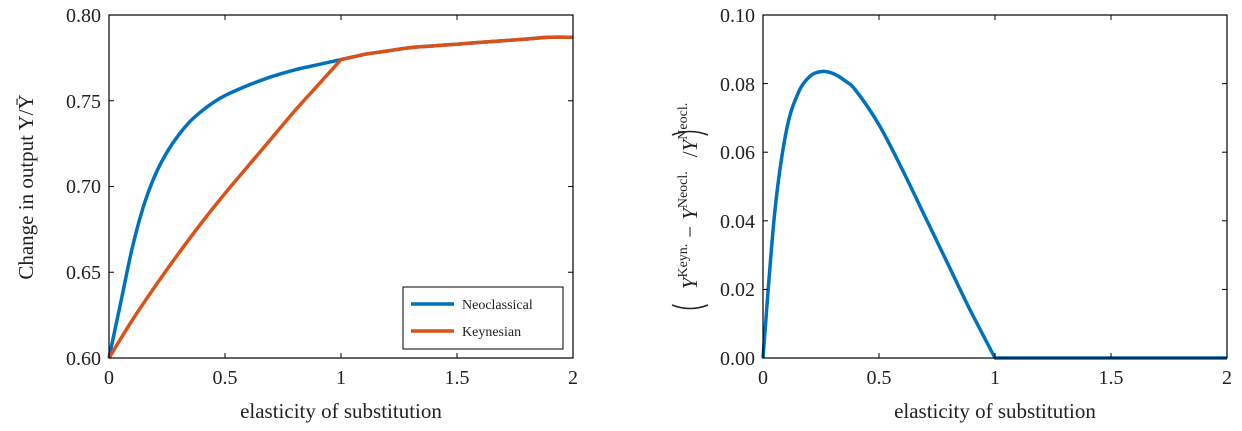  I want to click on right-y-tick-1: 0.02, so click(737, 290).